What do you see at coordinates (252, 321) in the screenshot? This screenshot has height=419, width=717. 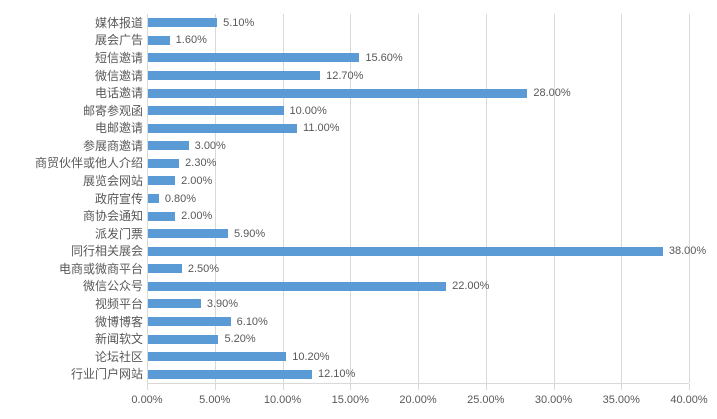 I see `value-label: 6.10%` at bounding box center [252, 321].